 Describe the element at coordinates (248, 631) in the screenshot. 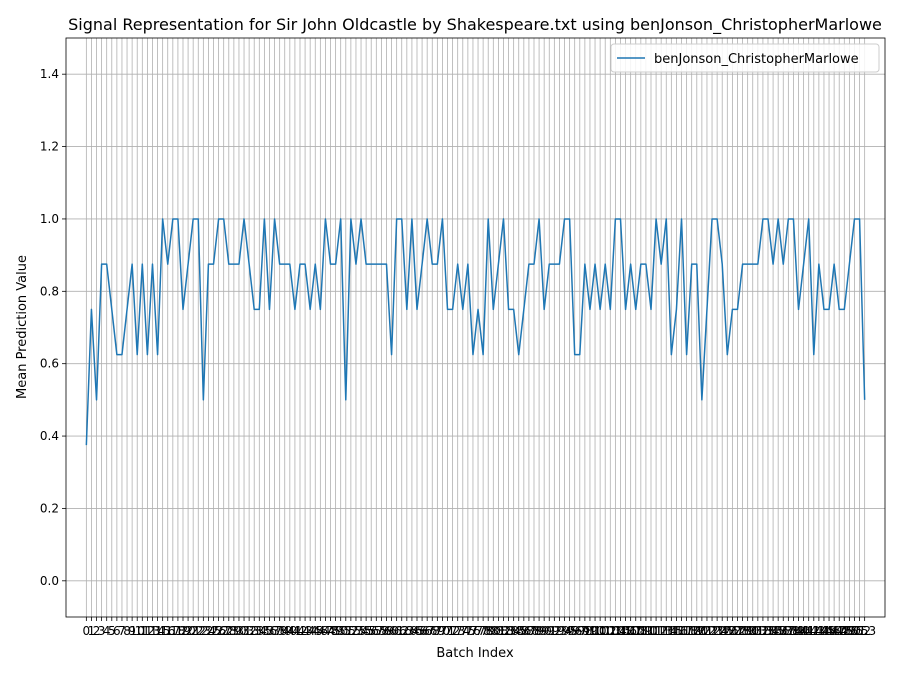

I see `x-tick-label: 32` at that location.